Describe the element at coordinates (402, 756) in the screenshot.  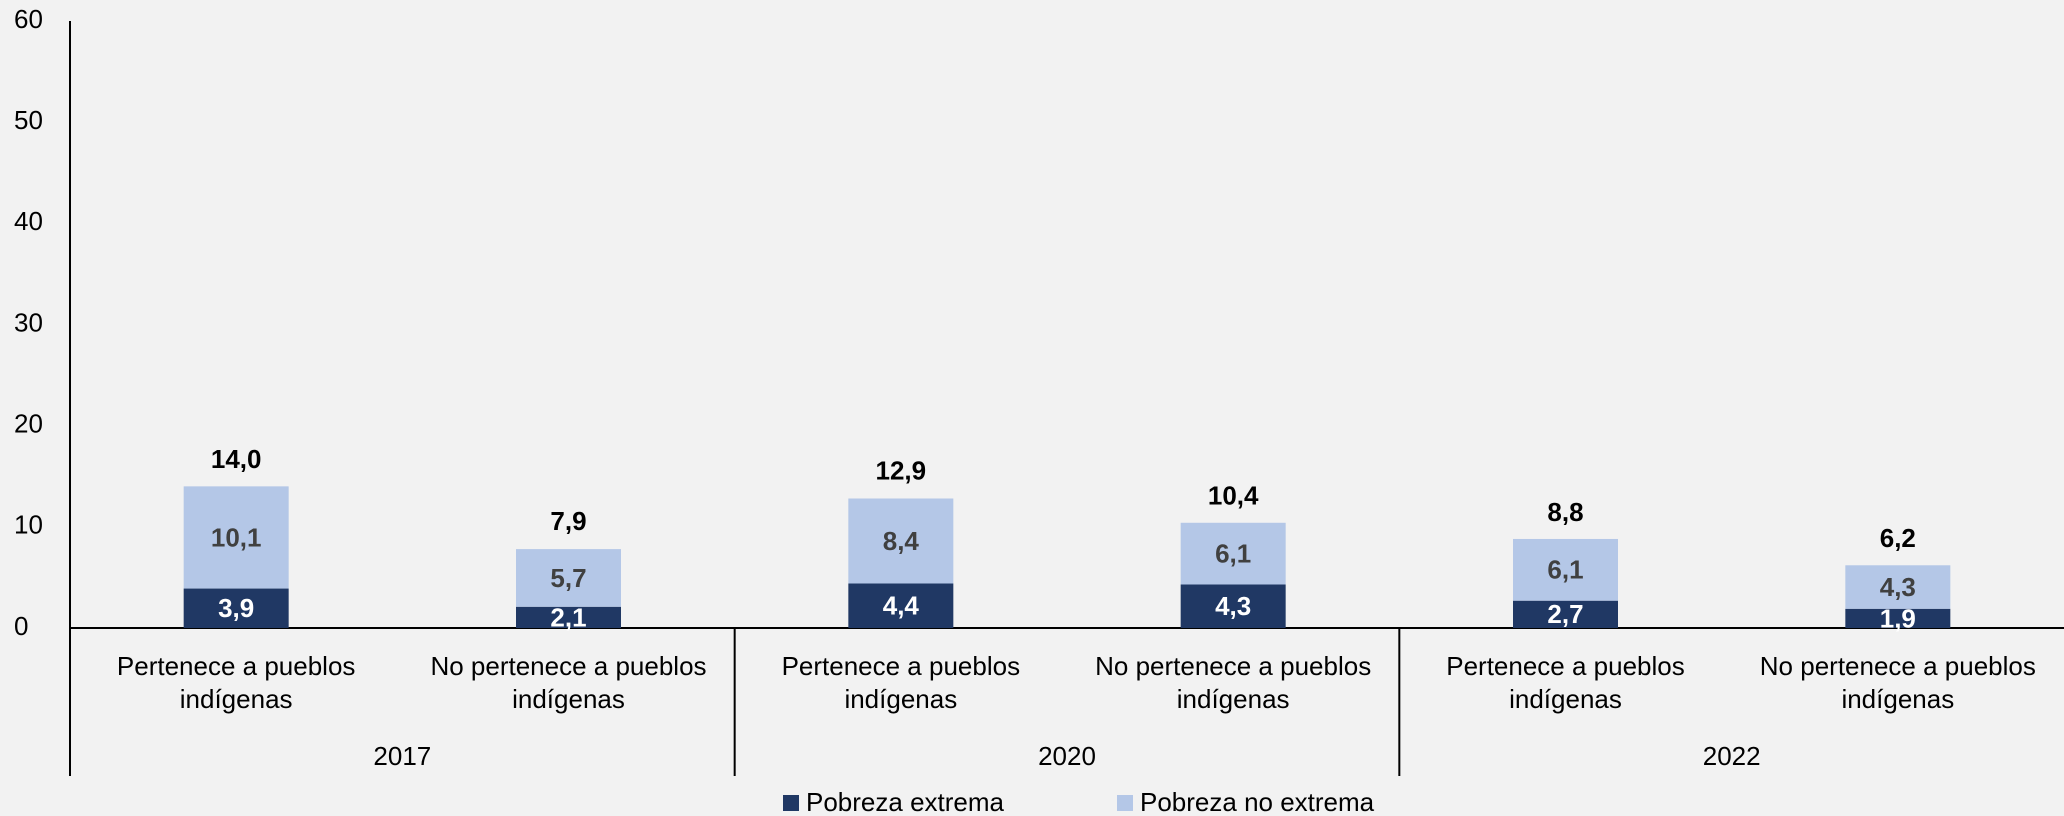
I see `group-label: 2017` at that location.